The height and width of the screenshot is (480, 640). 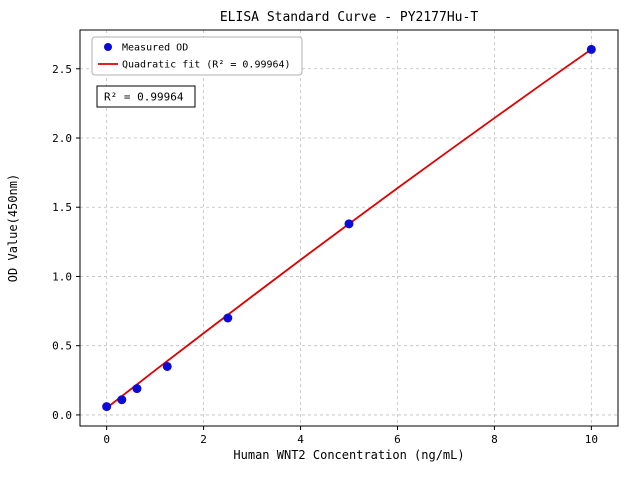 What do you see at coordinates (155, 48) in the screenshot?
I see `legend-label-measured-od: Measured OD` at bounding box center [155, 48].